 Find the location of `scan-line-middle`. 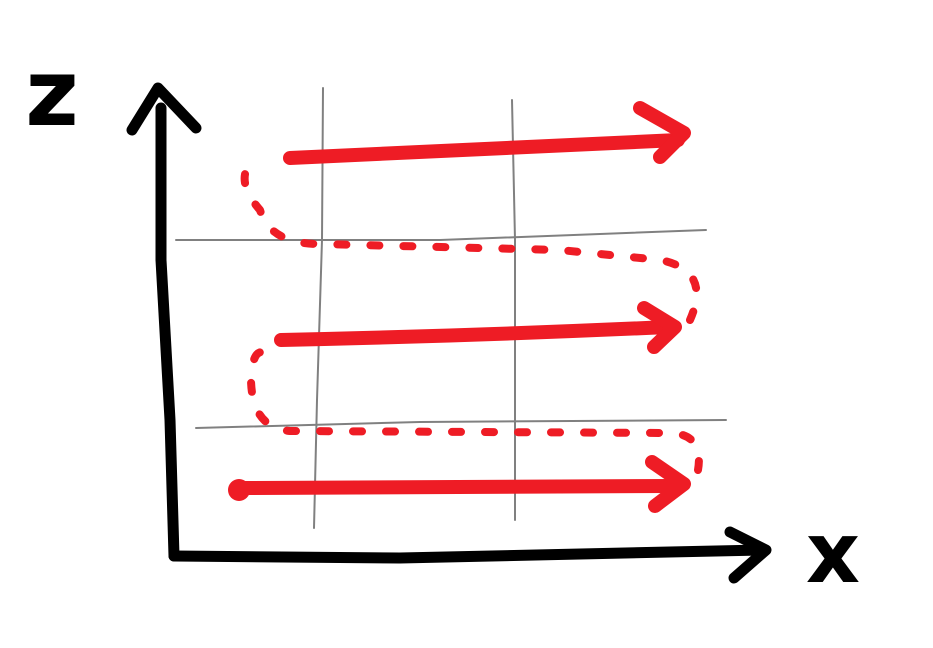

scan-line-middle is located at coordinates (474, 333).